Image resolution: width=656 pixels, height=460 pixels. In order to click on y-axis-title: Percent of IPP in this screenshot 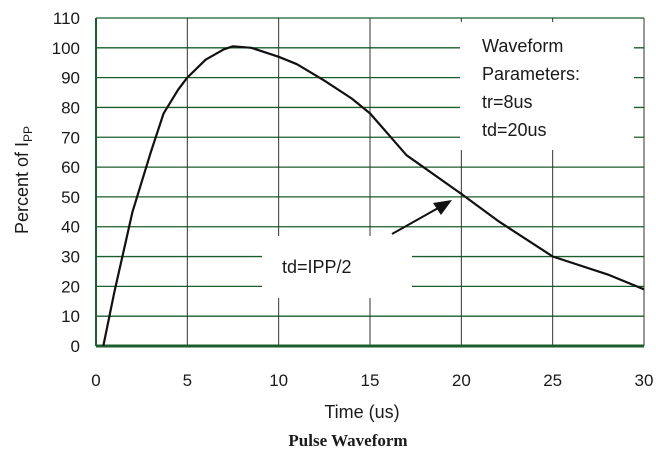, I will do `click(23, 180)`.